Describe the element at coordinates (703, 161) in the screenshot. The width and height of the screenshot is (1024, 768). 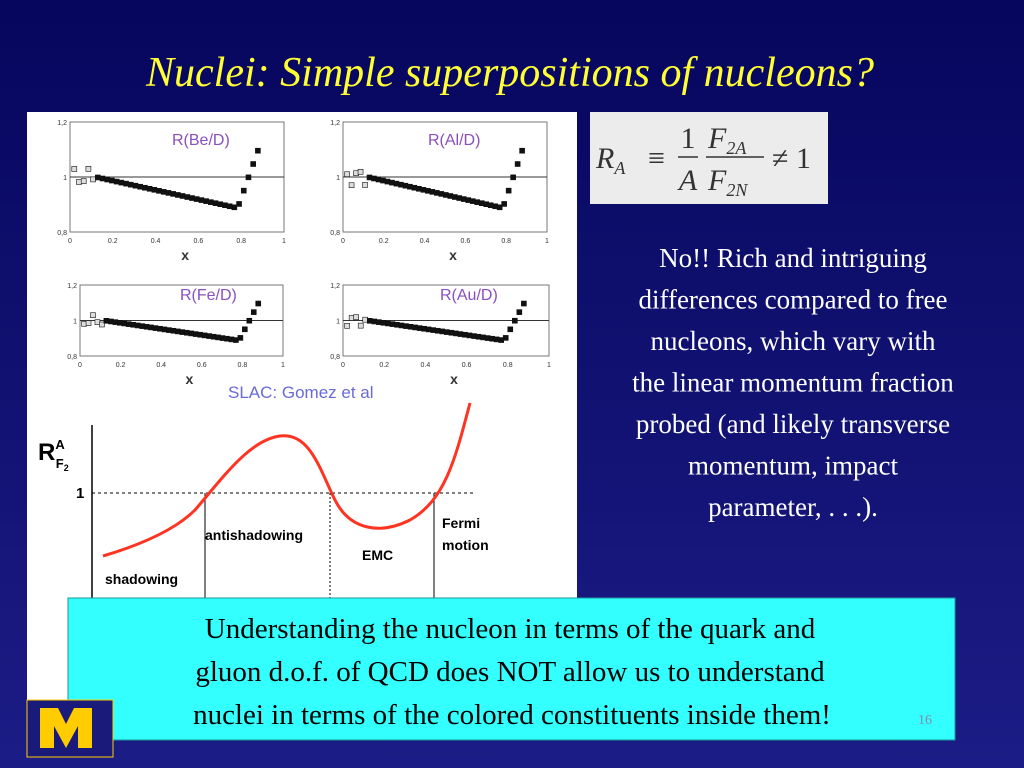
I see `formula: RA ≡ 1 A F2A F2N ≠ 1` at that location.